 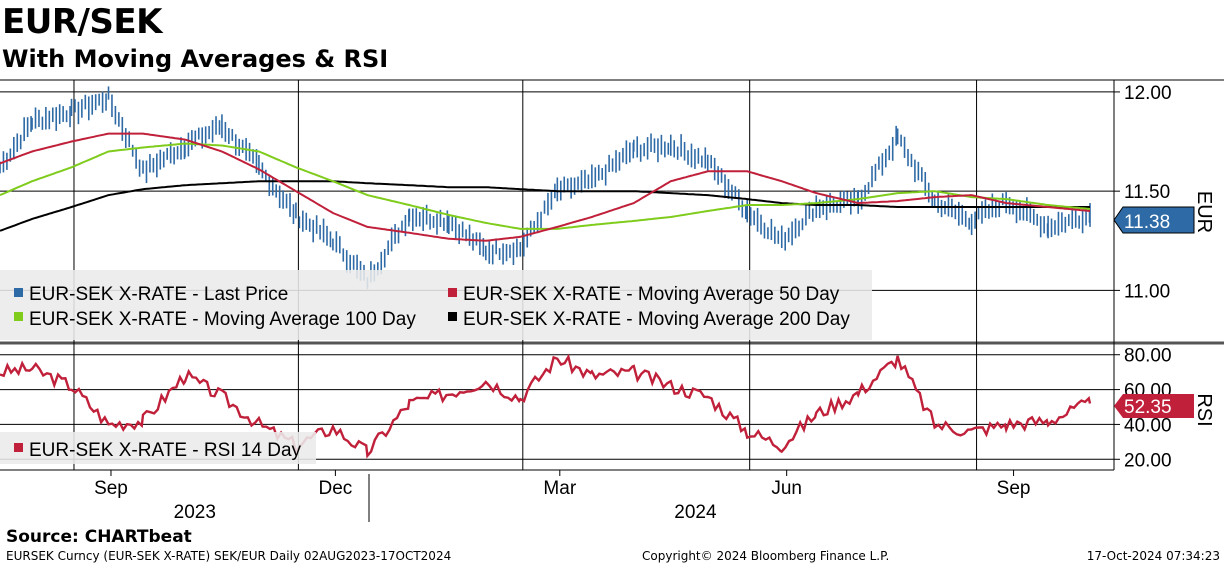 What do you see at coordinates (1147, 291) in the screenshot?
I see `price-tick-label: 11.00` at bounding box center [1147, 291].